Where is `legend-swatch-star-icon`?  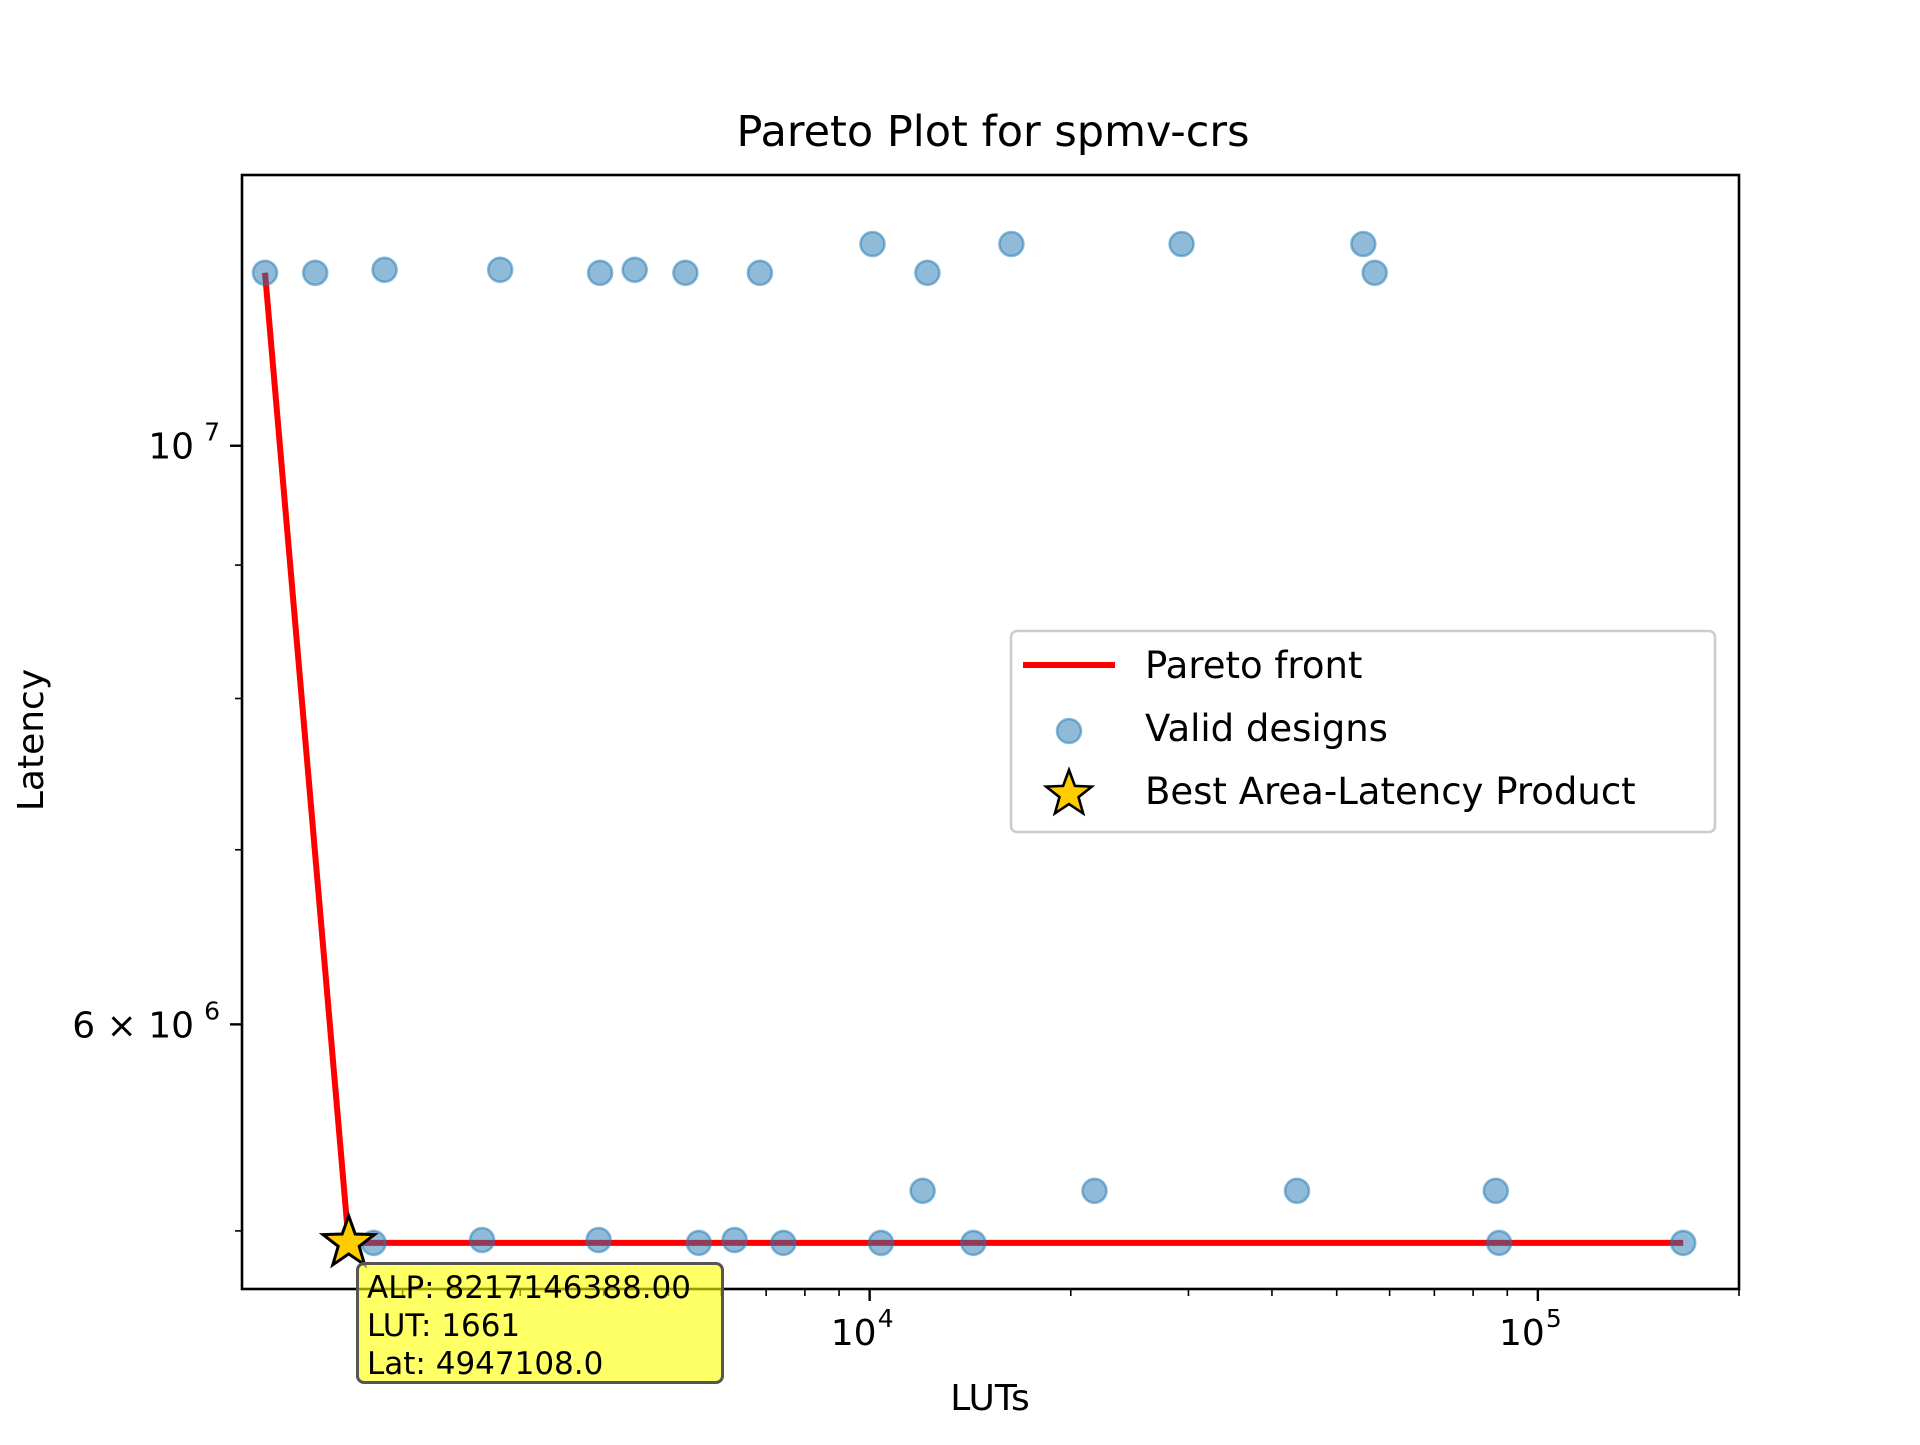 legend-swatch-star-icon is located at coordinates (1069, 791).